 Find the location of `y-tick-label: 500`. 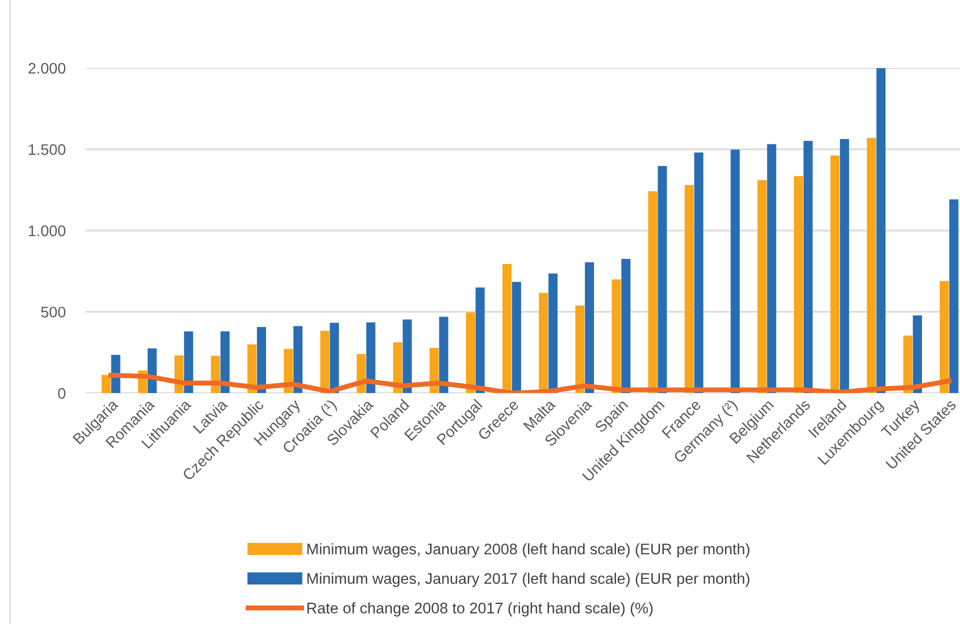

y-tick-label: 500 is located at coordinates (53, 312).